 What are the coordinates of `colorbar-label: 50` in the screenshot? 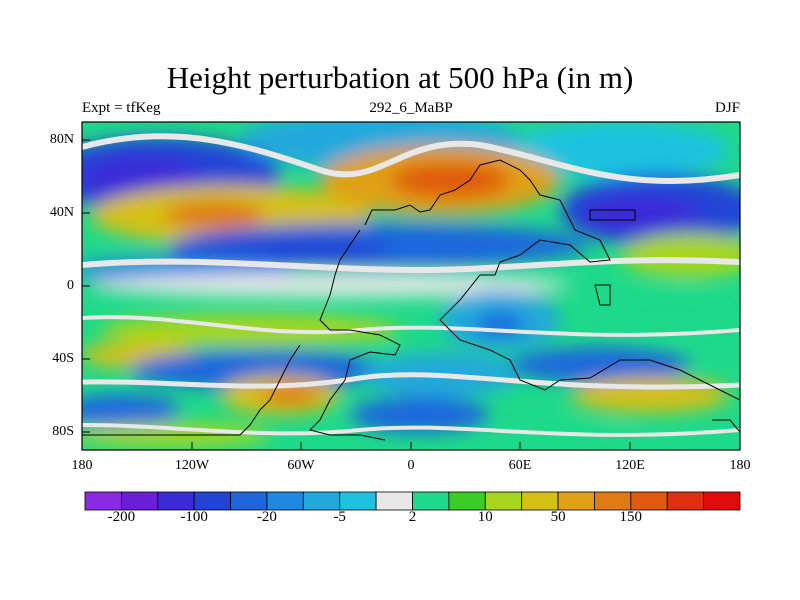 It's located at (558, 517).